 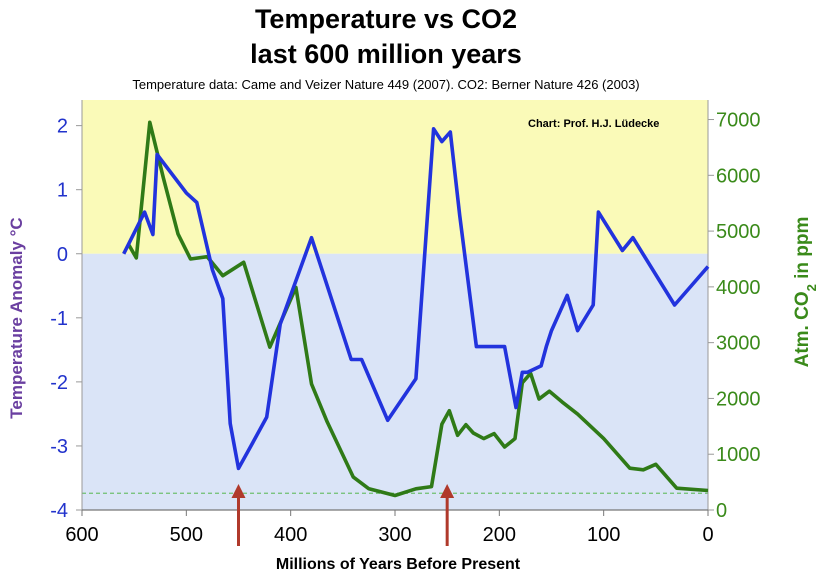 I want to click on x-tick-label: 100, so click(x=603, y=535).